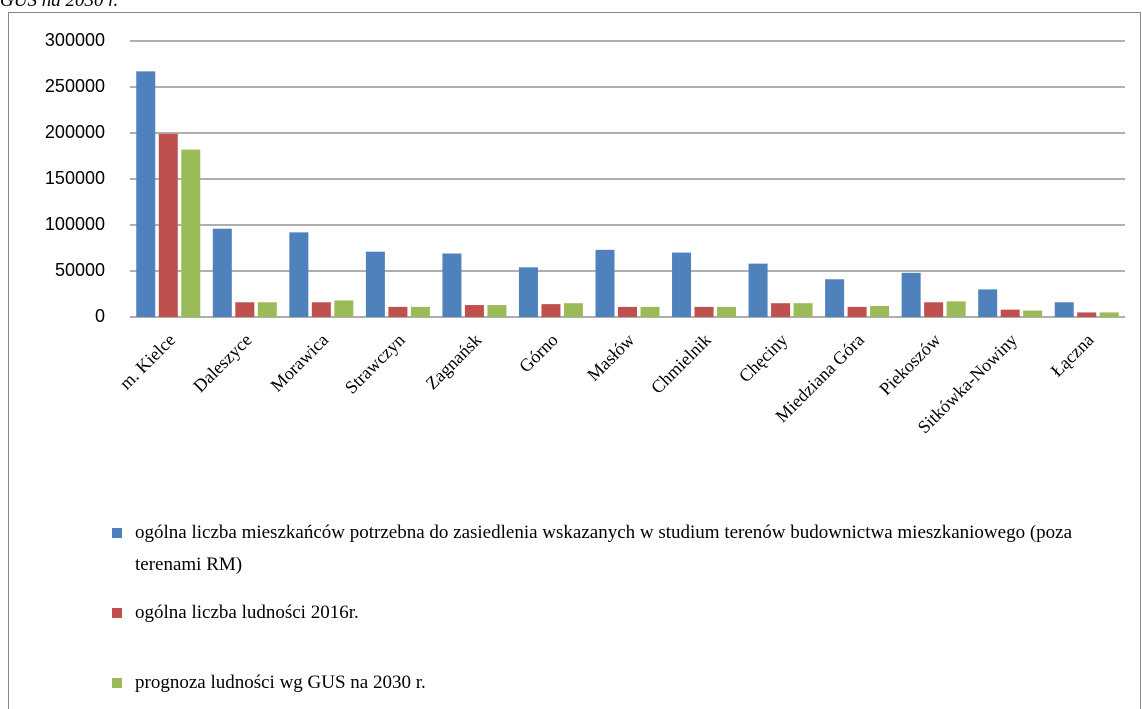  I want to click on x-tick-label: Chęciny, so click(763, 358).